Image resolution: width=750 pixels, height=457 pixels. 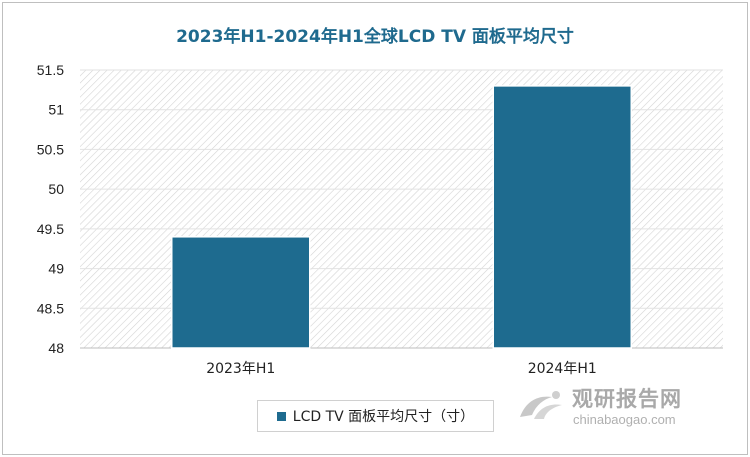 What do you see at coordinates (56, 348) in the screenshot?
I see `y-tick-label: 48` at bounding box center [56, 348].